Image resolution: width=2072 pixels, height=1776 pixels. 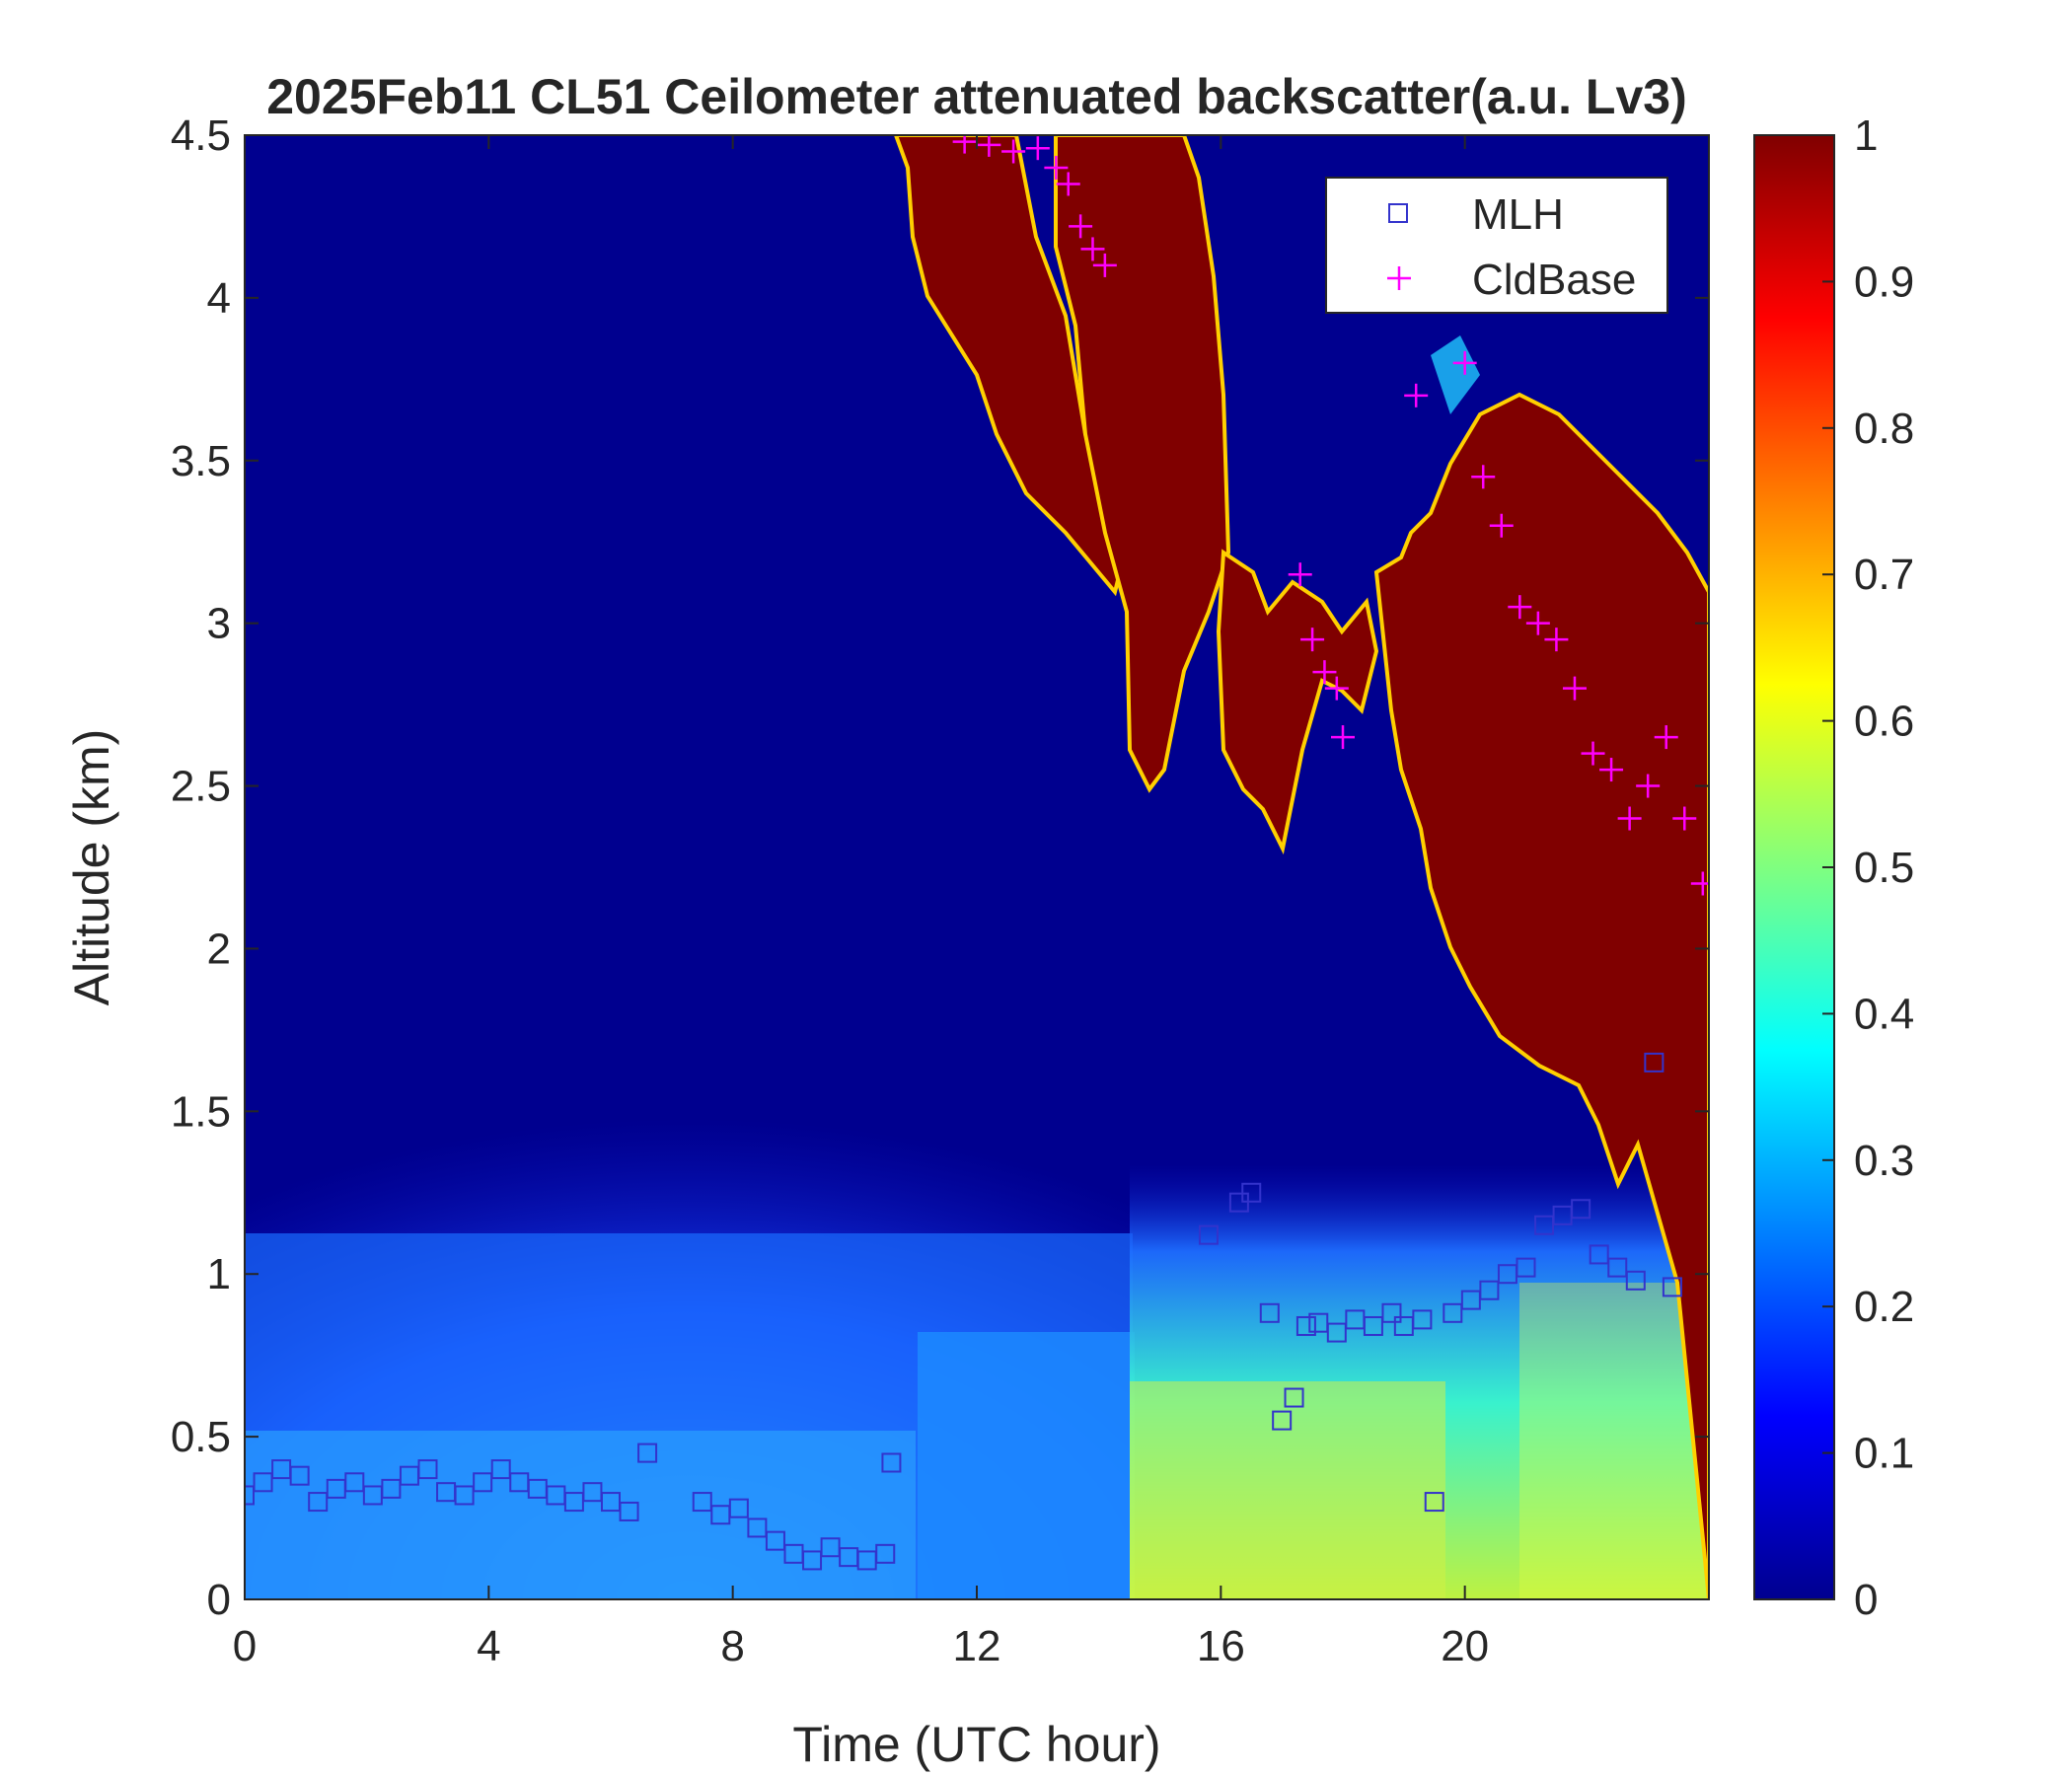 I want to click on x-tick-label: 0, so click(x=245, y=1646).